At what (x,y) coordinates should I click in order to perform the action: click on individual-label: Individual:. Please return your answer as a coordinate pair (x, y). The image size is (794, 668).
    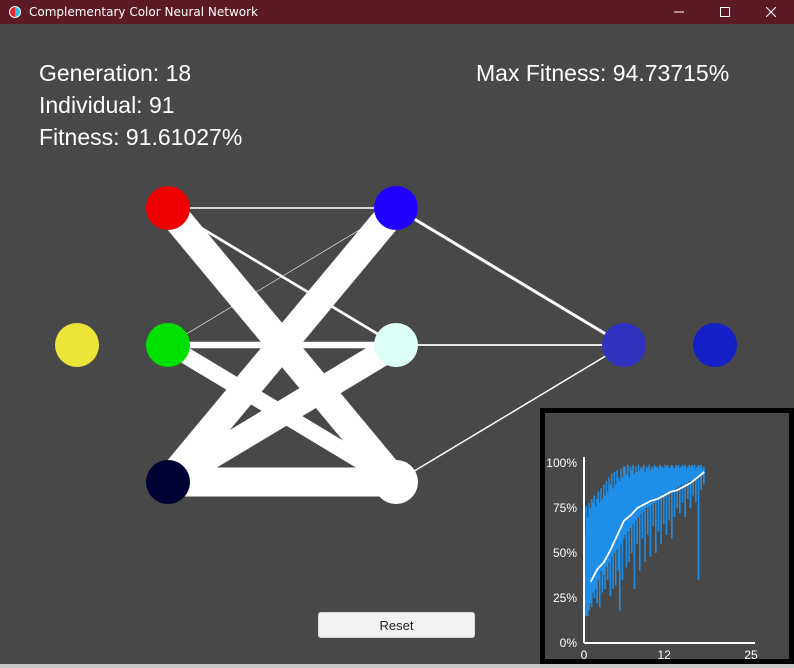
    Looking at the image, I should click on (94, 105).